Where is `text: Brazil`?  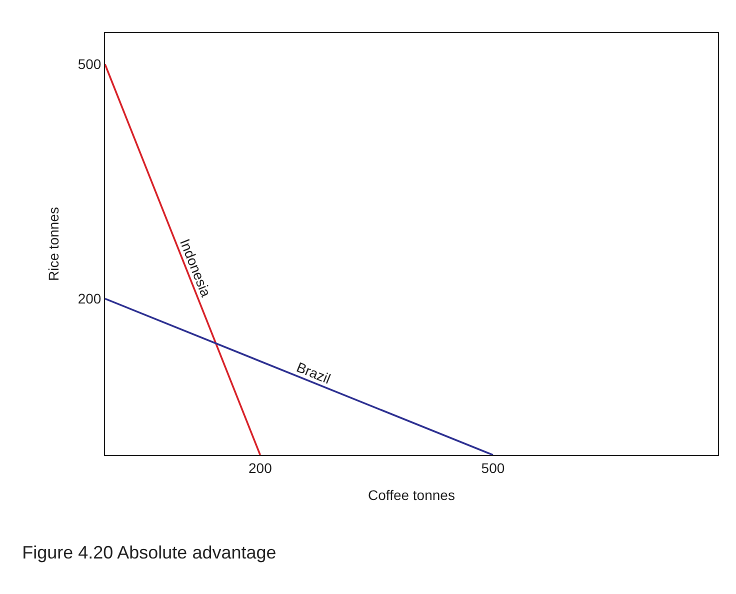
text: Brazil is located at coordinates (313, 372).